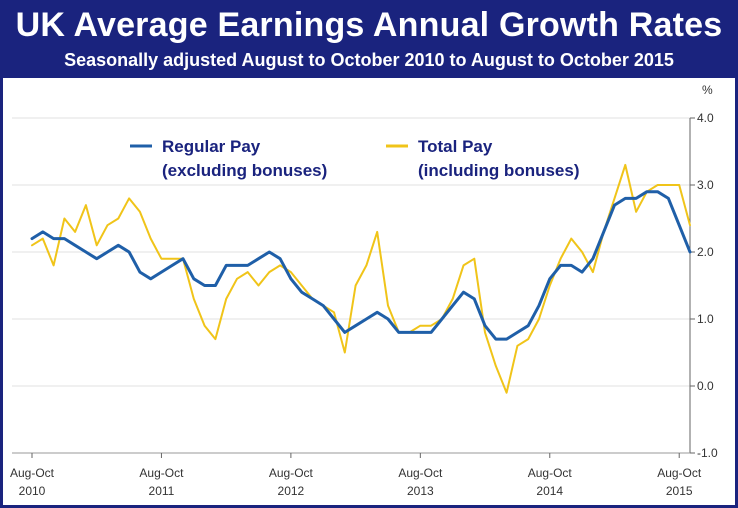  What do you see at coordinates (291, 491) in the screenshot?
I see `x-tick-label-year: 2012` at bounding box center [291, 491].